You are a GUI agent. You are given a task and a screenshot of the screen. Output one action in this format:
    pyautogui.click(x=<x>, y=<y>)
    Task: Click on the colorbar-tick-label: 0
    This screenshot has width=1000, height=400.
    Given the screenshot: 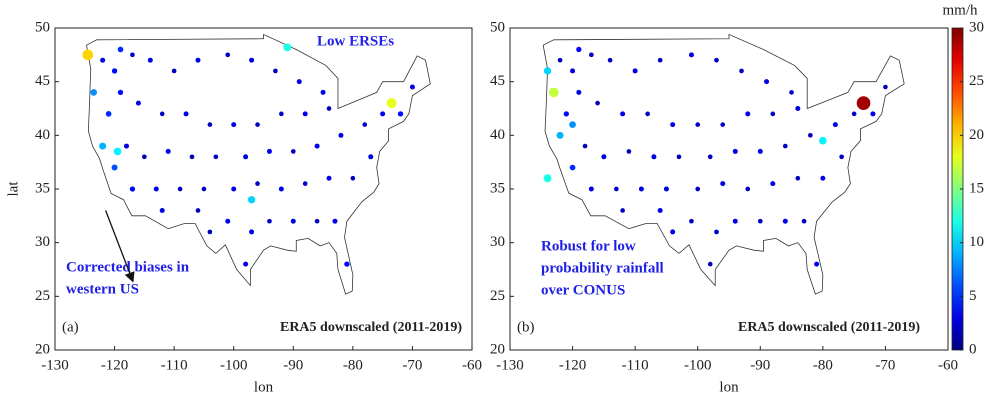 What is the action you would take?
    pyautogui.click(x=973, y=349)
    